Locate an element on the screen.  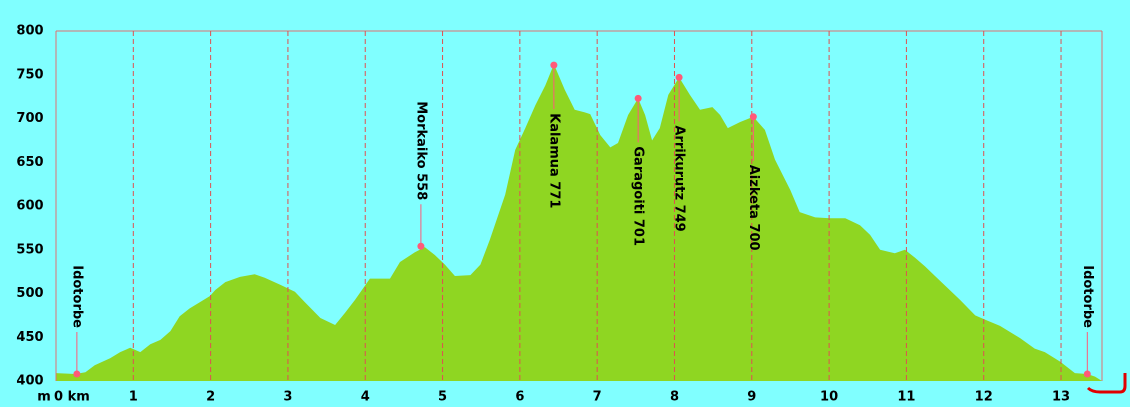
x-tick-label: 2 is located at coordinates (210, 397).